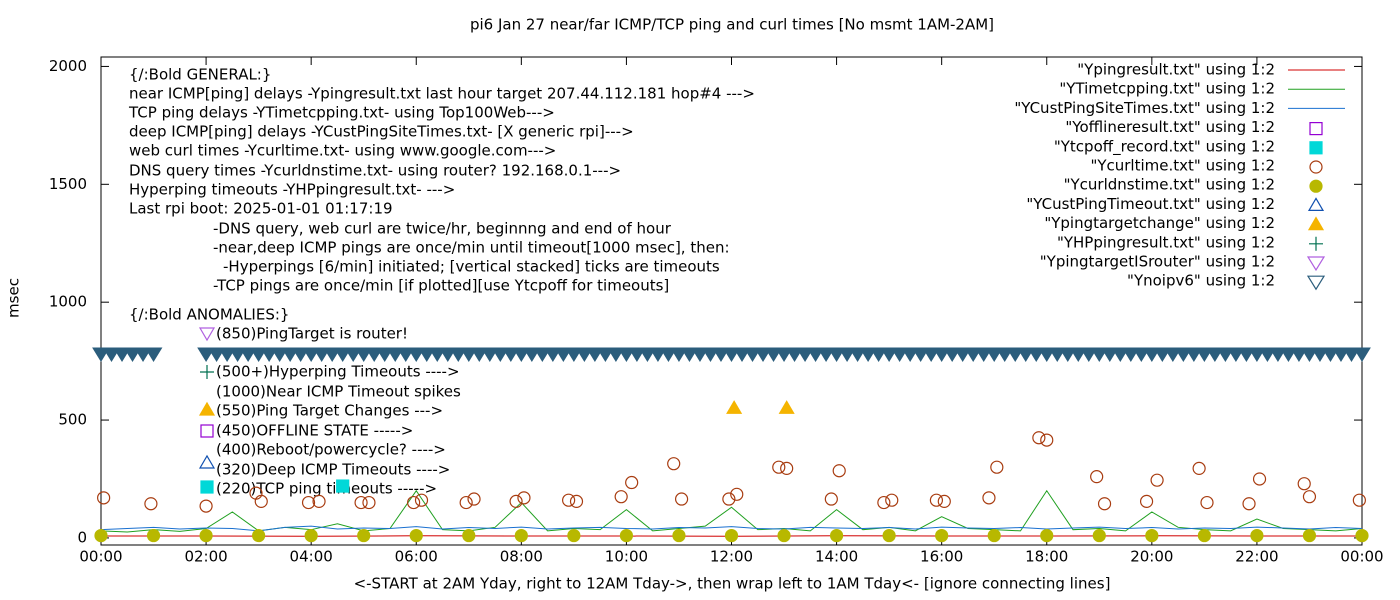 The image size is (1400, 600). I want to click on legend-label: "Ycurldnstime.txt" using 1:2, so click(1169, 185).